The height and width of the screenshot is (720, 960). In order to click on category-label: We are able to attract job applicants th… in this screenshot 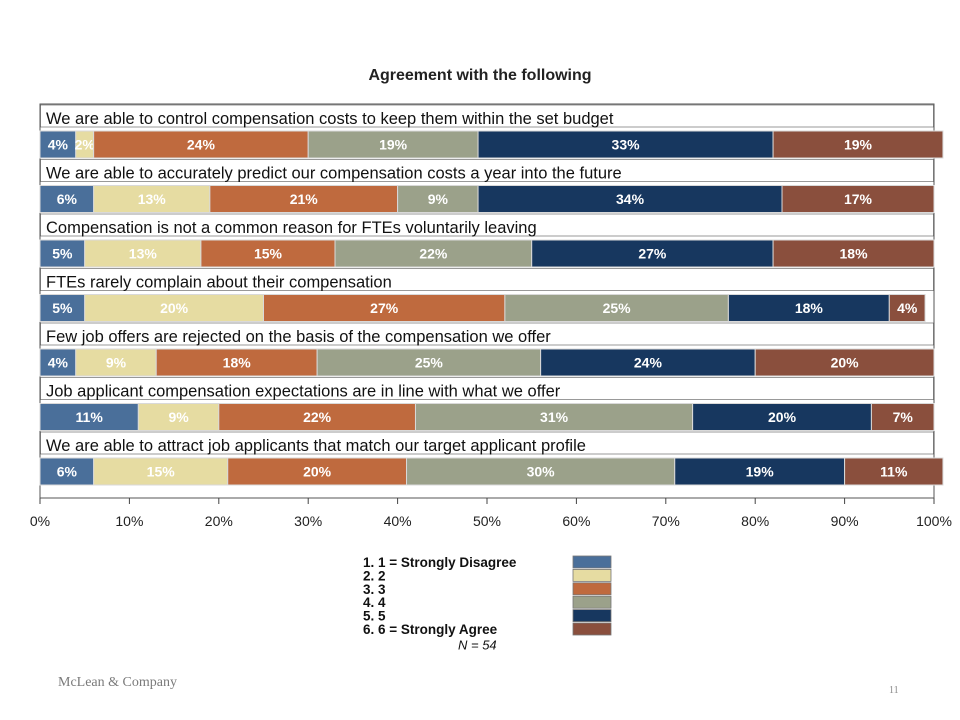, I will do `click(316, 446)`.